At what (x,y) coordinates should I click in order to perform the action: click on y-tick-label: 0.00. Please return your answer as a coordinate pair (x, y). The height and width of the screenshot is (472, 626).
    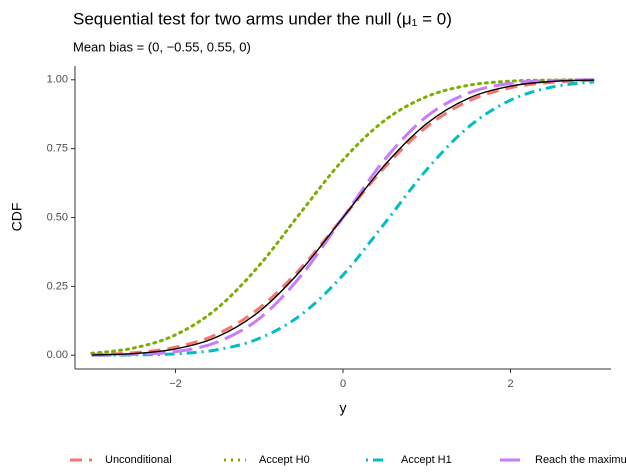
    Looking at the image, I should click on (57, 355).